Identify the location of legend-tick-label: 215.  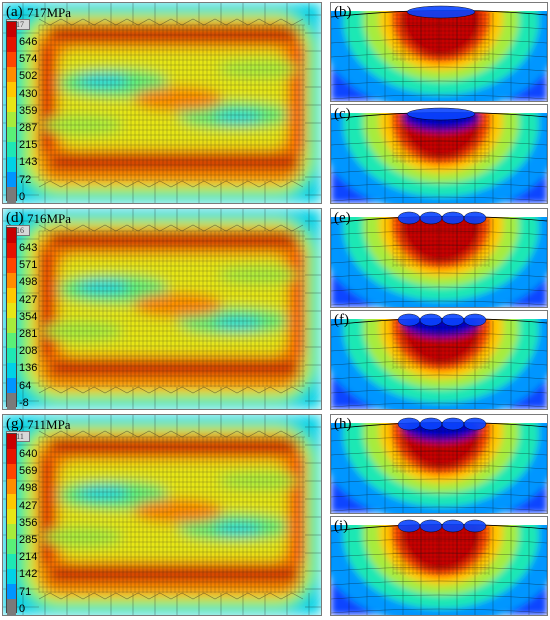
(28, 145).